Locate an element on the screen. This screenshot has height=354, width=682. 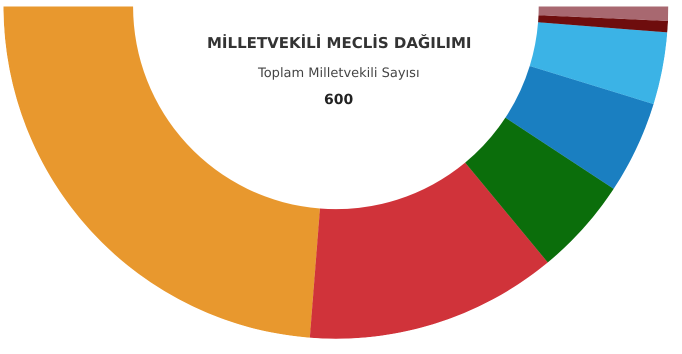
text: 600 is located at coordinates (339, 100).